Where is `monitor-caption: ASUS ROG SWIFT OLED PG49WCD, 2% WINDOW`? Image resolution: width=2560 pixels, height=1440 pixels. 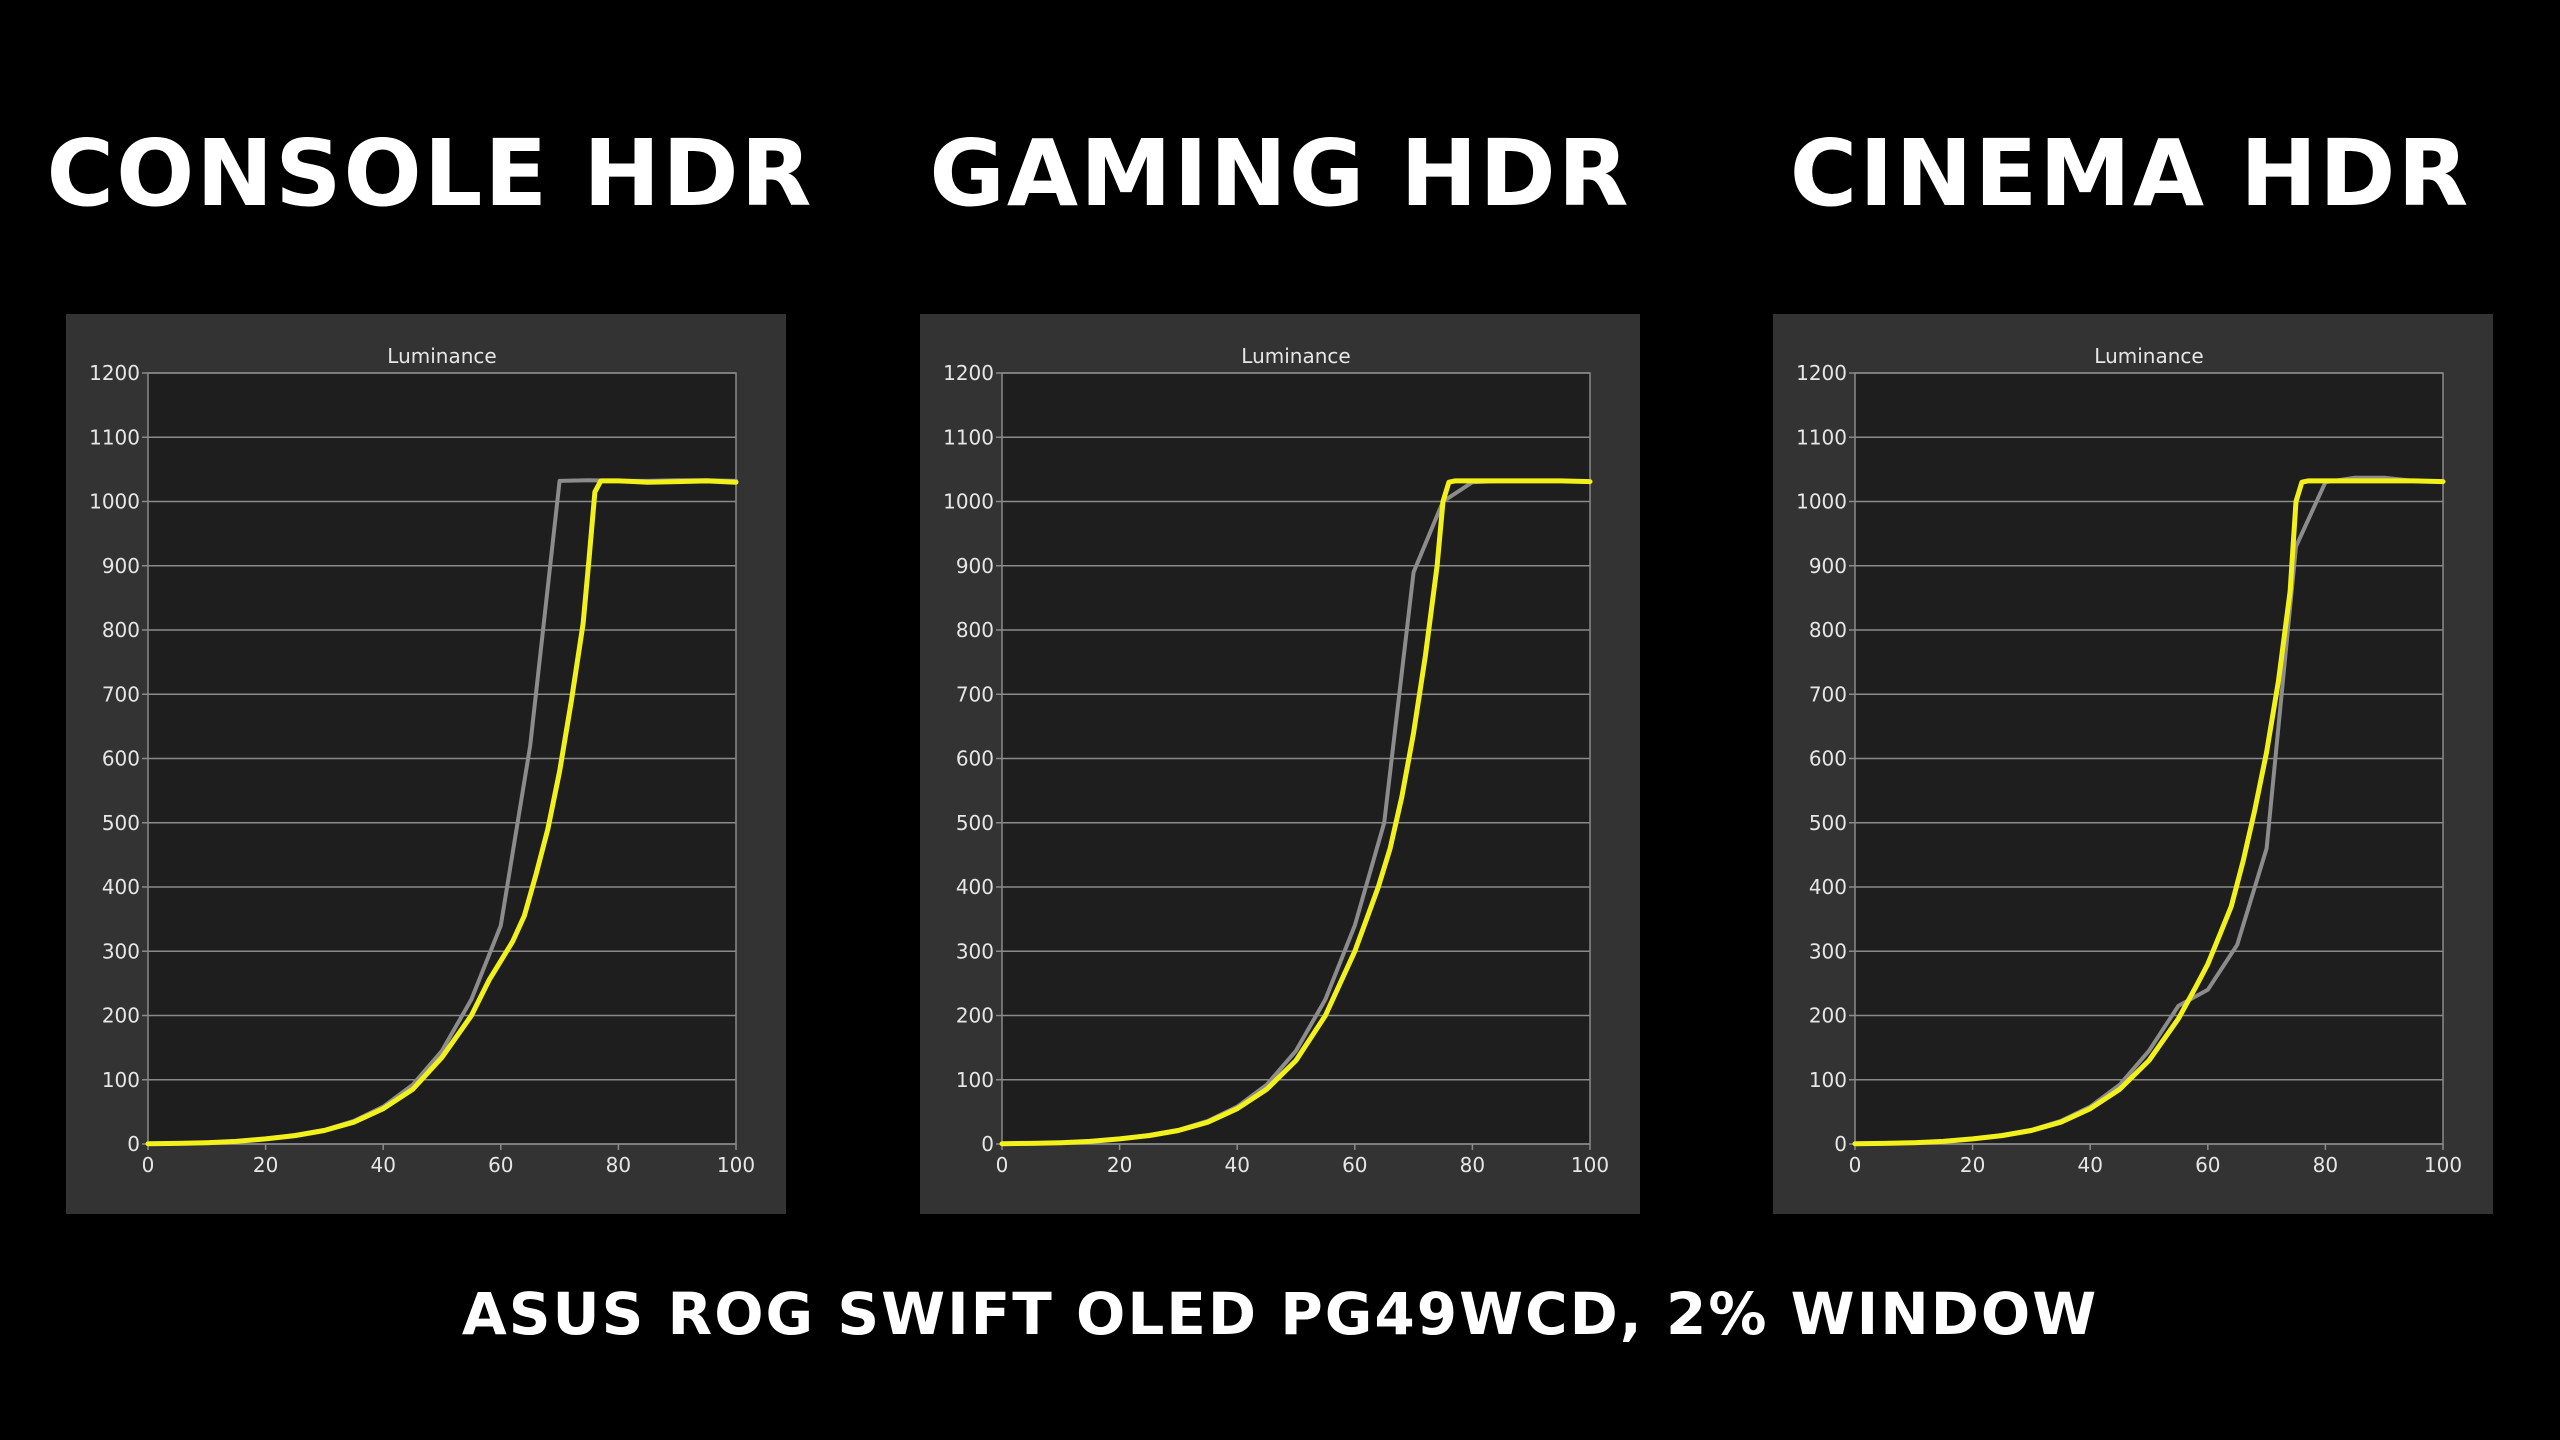 monitor-caption: ASUS ROG SWIFT OLED PG49WCD, 2% WINDOW is located at coordinates (1280, 1314).